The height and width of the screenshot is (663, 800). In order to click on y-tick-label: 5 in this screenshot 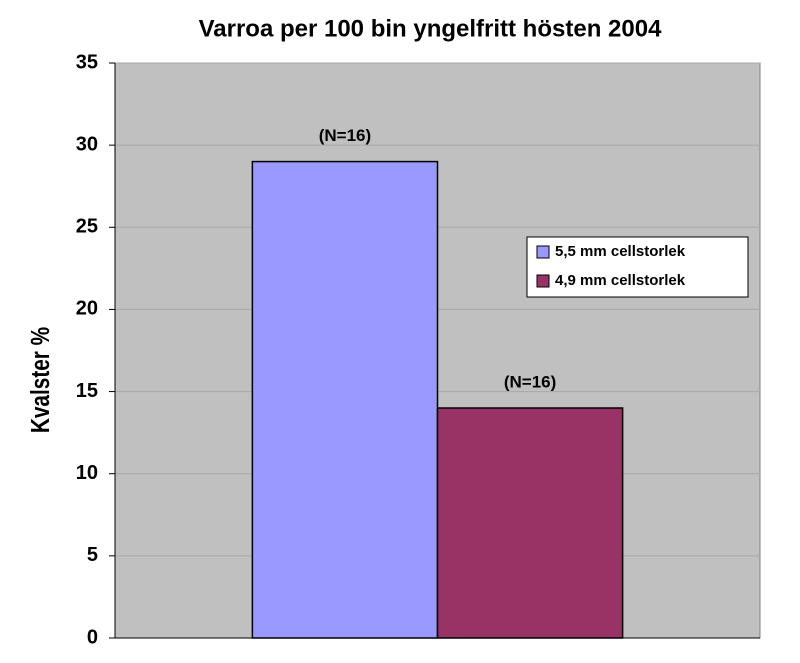, I will do `click(92, 555)`.